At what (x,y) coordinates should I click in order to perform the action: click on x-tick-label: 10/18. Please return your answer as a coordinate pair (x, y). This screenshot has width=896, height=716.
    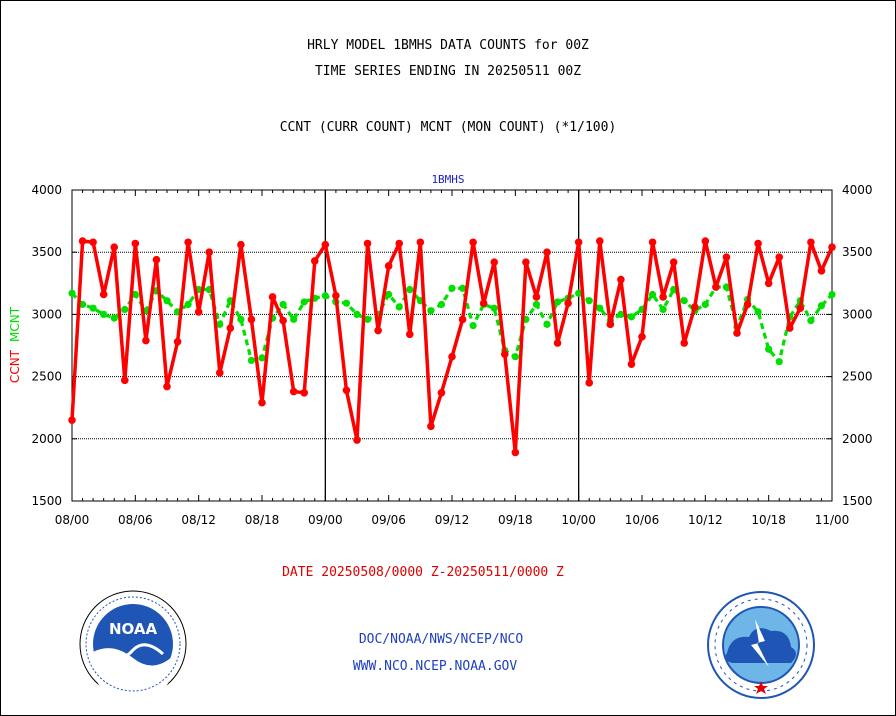
    Looking at the image, I should click on (768, 520).